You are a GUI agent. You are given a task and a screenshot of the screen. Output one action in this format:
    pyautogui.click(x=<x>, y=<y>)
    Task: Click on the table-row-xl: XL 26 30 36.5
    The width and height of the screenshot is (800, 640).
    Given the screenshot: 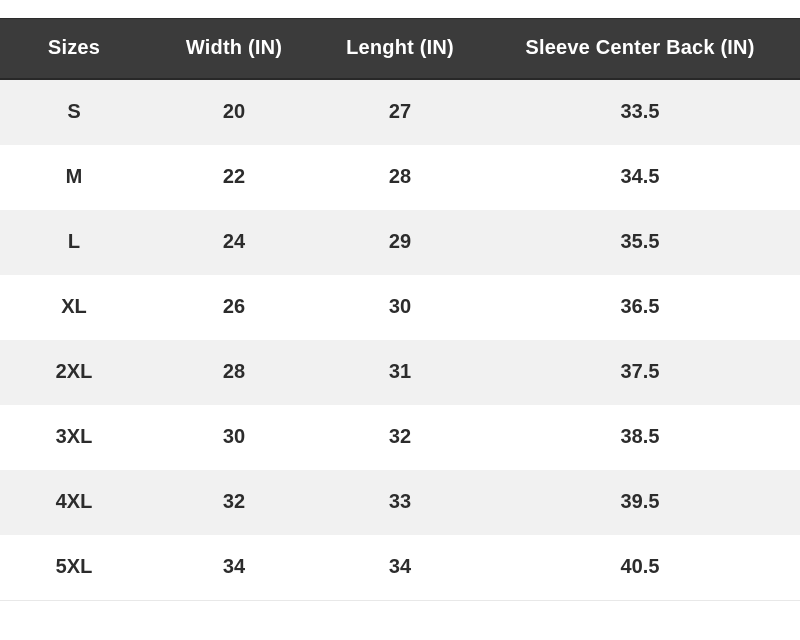 What is the action you would take?
    pyautogui.click(x=400, y=307)
    